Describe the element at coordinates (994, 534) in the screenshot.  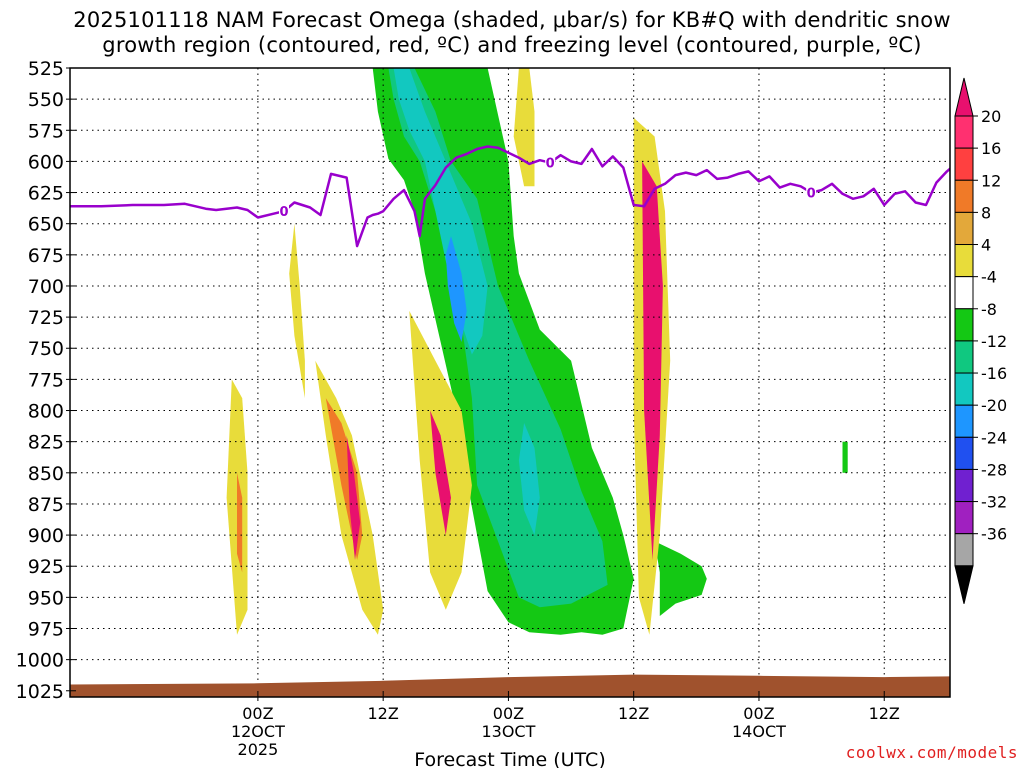
I see `colorbar-label-13: -36` at that location.